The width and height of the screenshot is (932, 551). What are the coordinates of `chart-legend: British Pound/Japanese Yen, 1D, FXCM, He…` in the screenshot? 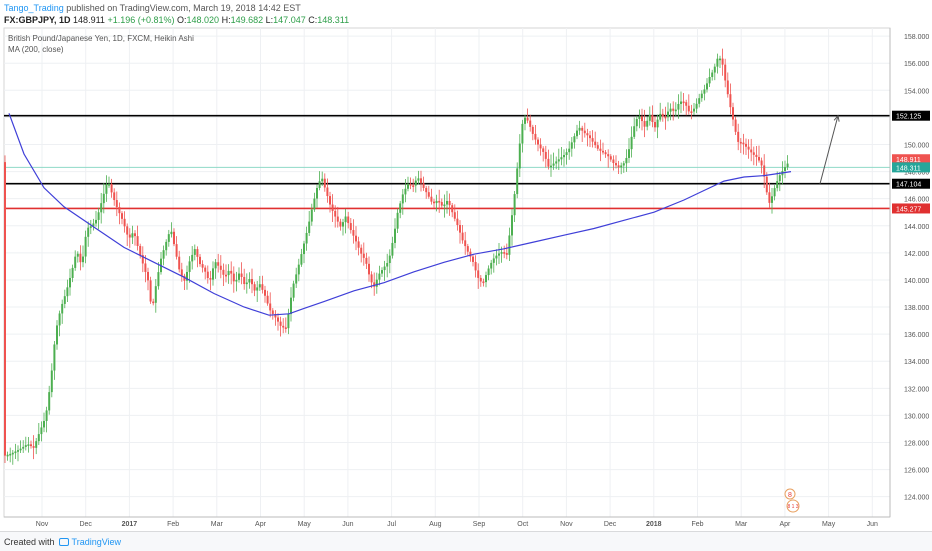 It's located at (101, 44).